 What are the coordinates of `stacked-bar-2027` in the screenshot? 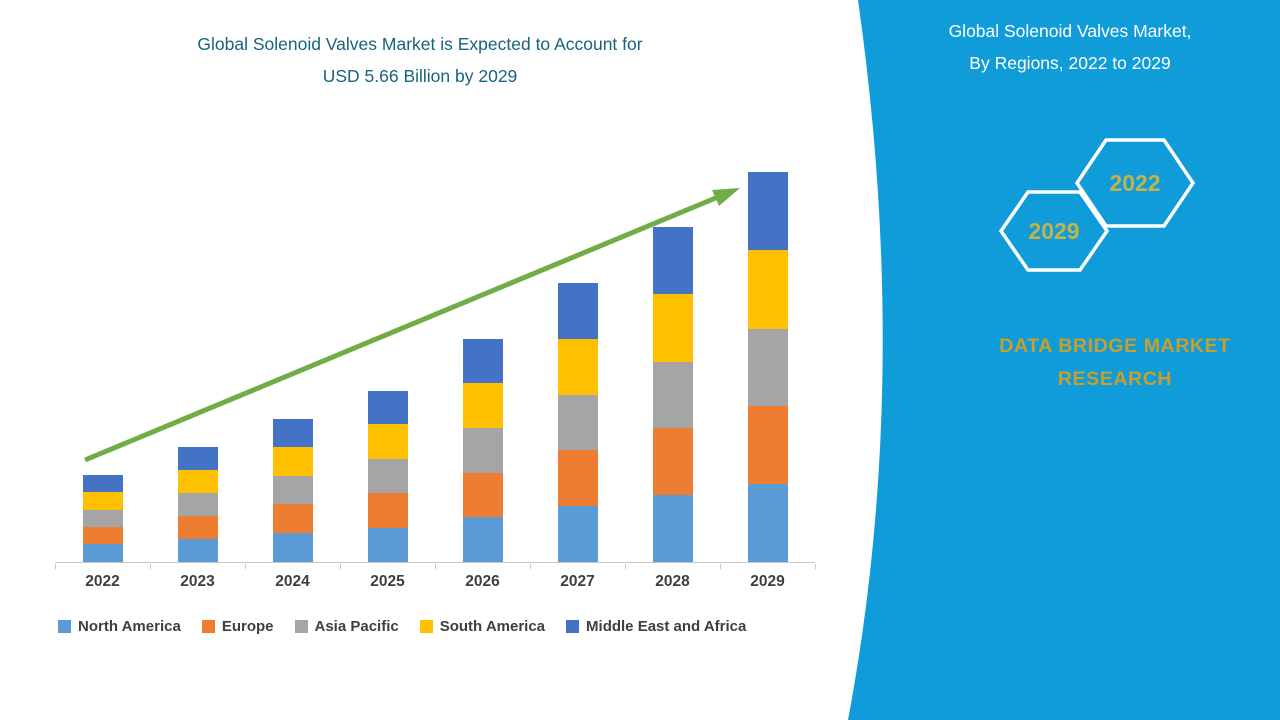 It's located at (577, 422).